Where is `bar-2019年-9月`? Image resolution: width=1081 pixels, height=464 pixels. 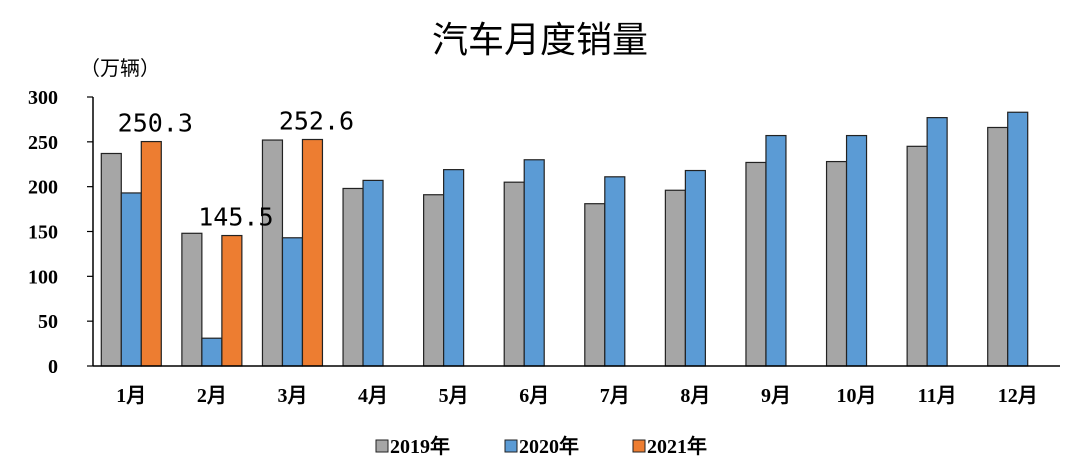
bar-2019年-9月 is located at coordinates (756, 264).